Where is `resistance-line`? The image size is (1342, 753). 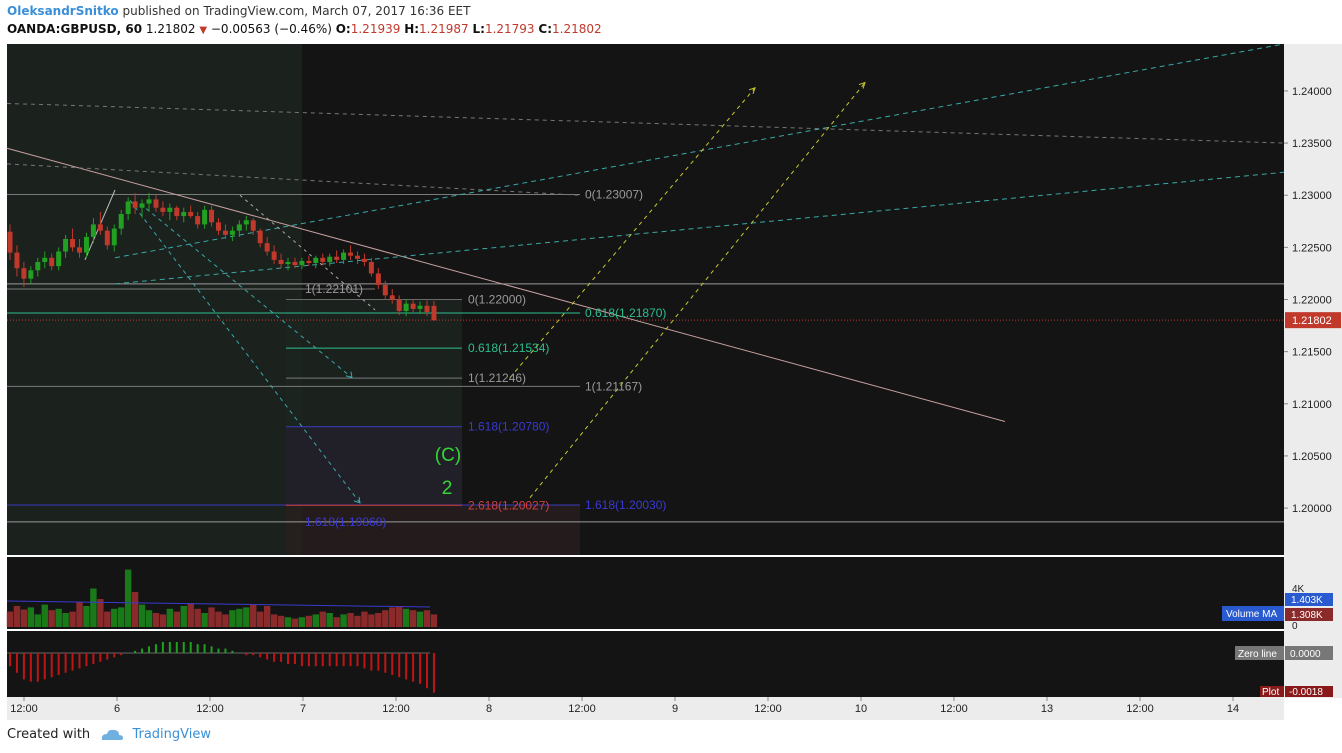 resistance-line is located at coordinates (645, 123).